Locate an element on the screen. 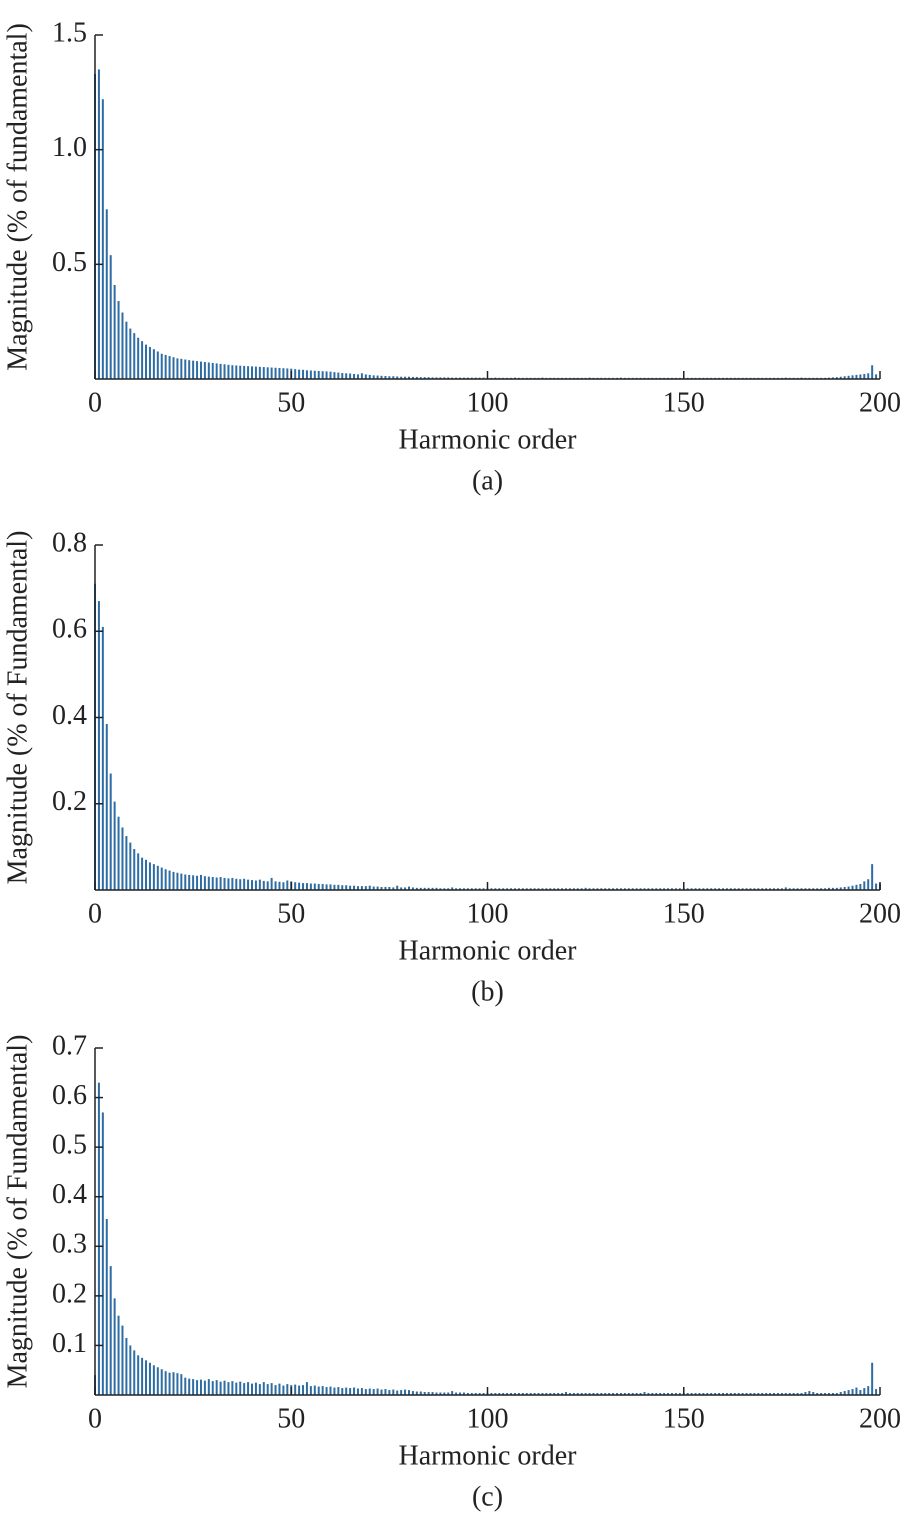  x-tick-label: 200 is located at coordinates (880, 1418).